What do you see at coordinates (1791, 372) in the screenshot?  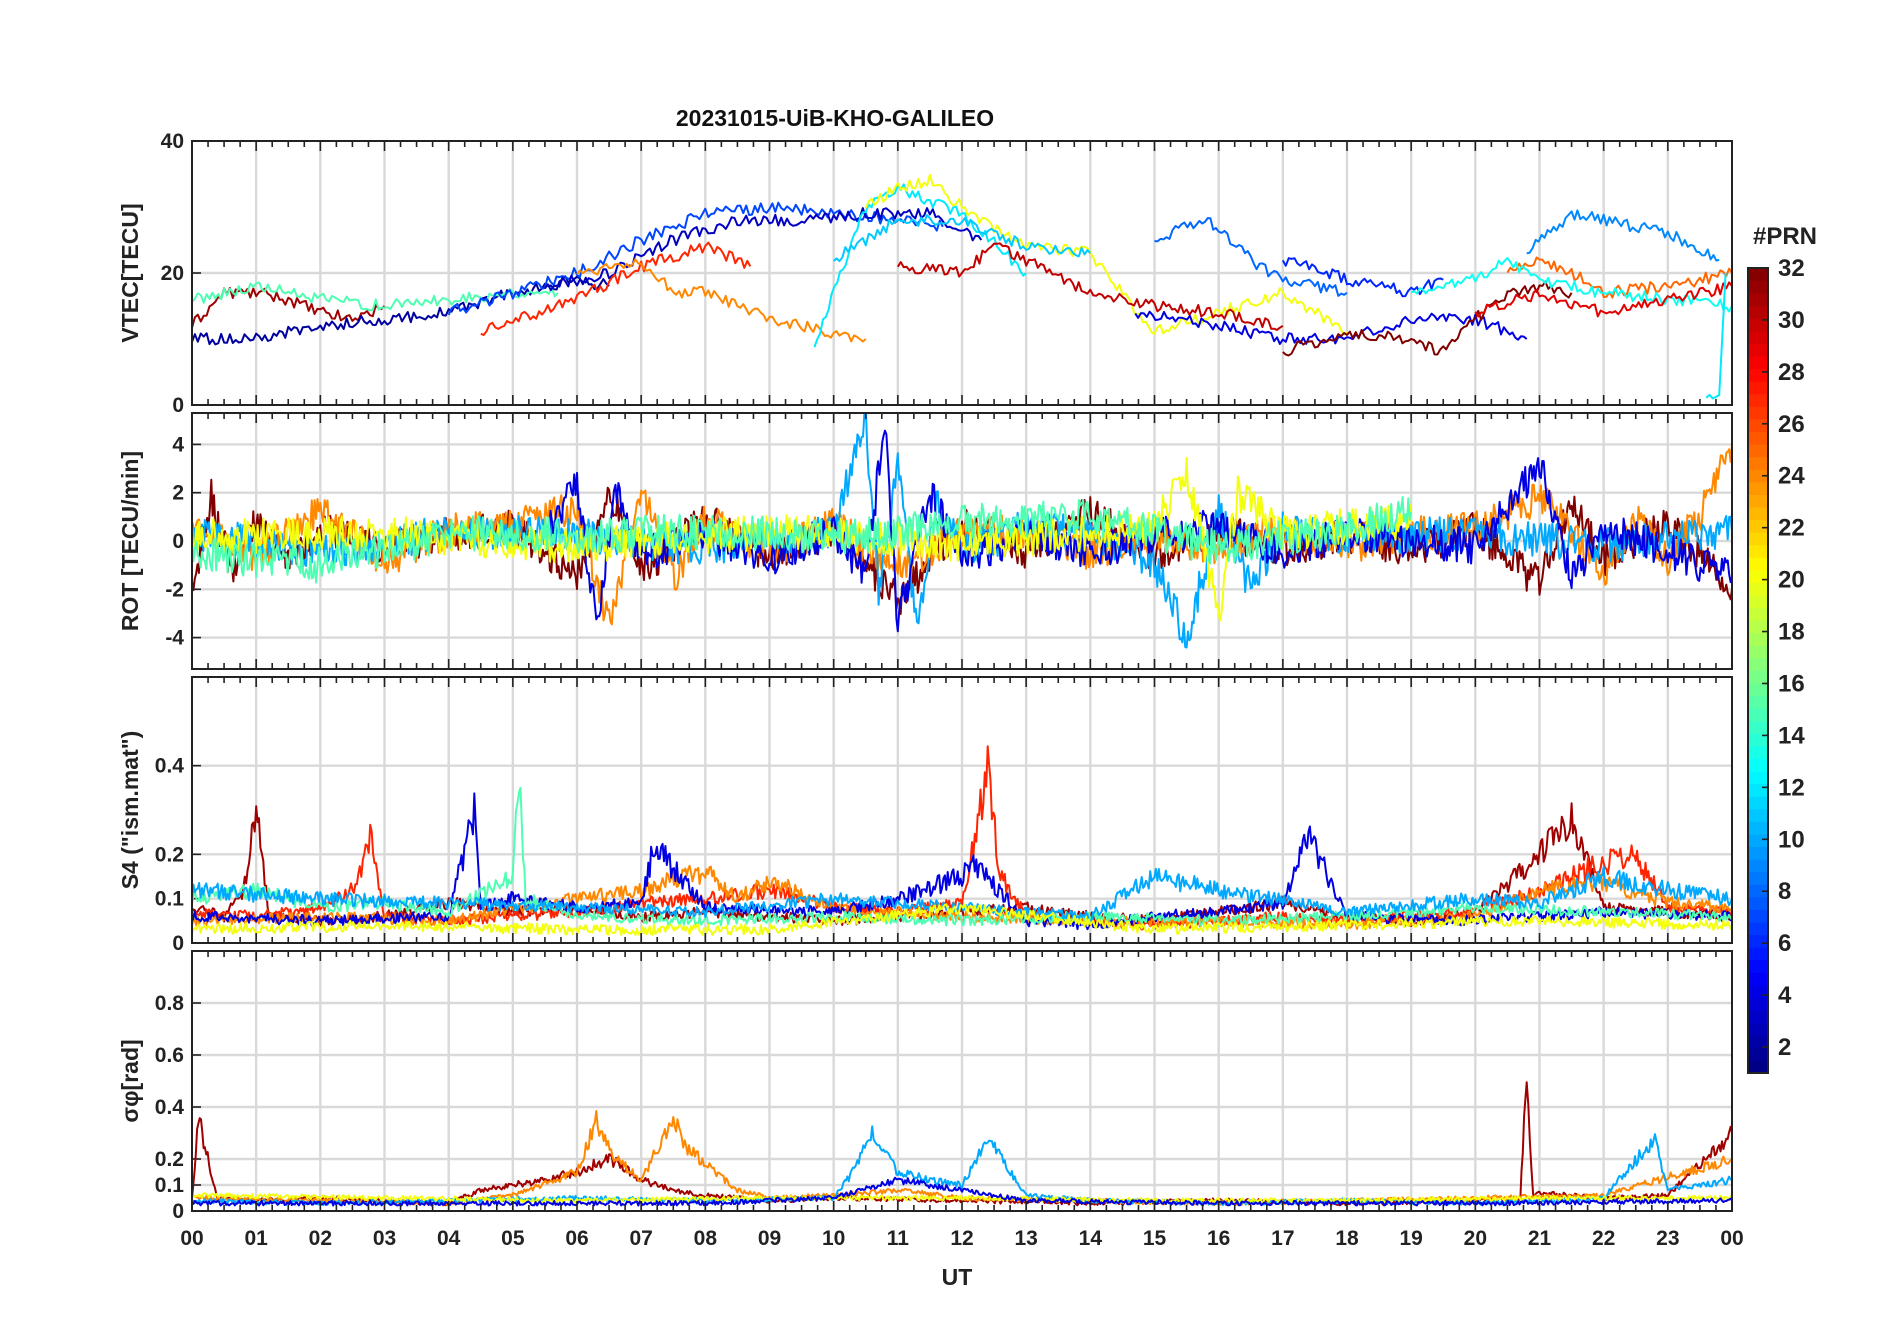 I see `colorbar-tick-label: 28` at bounding box center [1791, 372].